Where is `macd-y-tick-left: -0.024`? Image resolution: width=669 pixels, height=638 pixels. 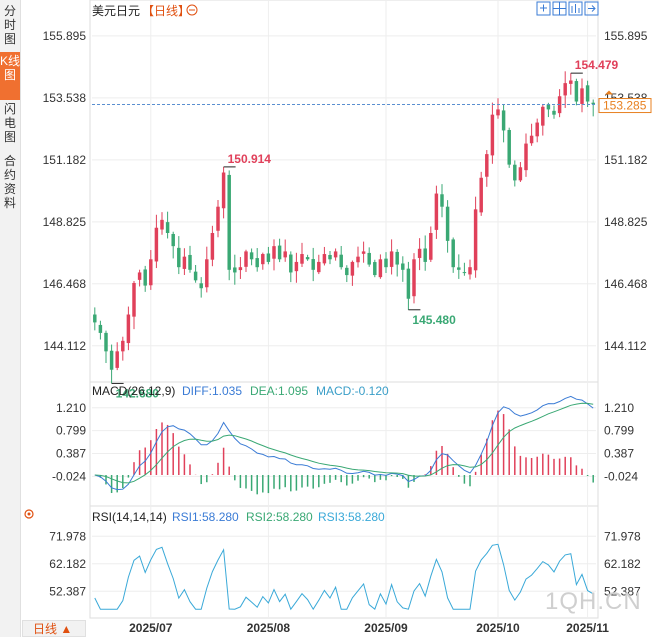
macd-y-tick-left: -0.024 is located at coordinates (69, 476).